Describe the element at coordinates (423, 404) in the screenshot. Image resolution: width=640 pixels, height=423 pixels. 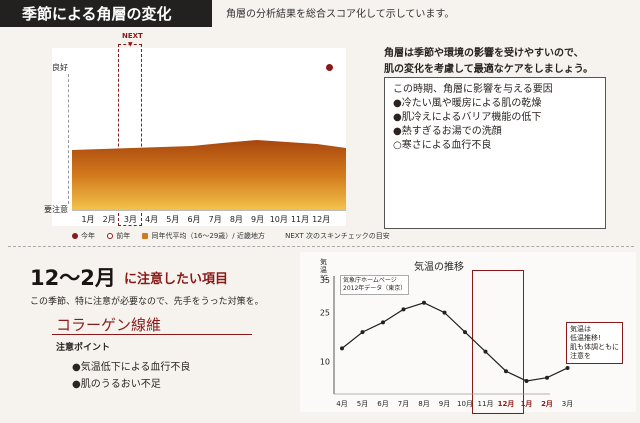
I see `temp-x-tick: 8月` at that location.